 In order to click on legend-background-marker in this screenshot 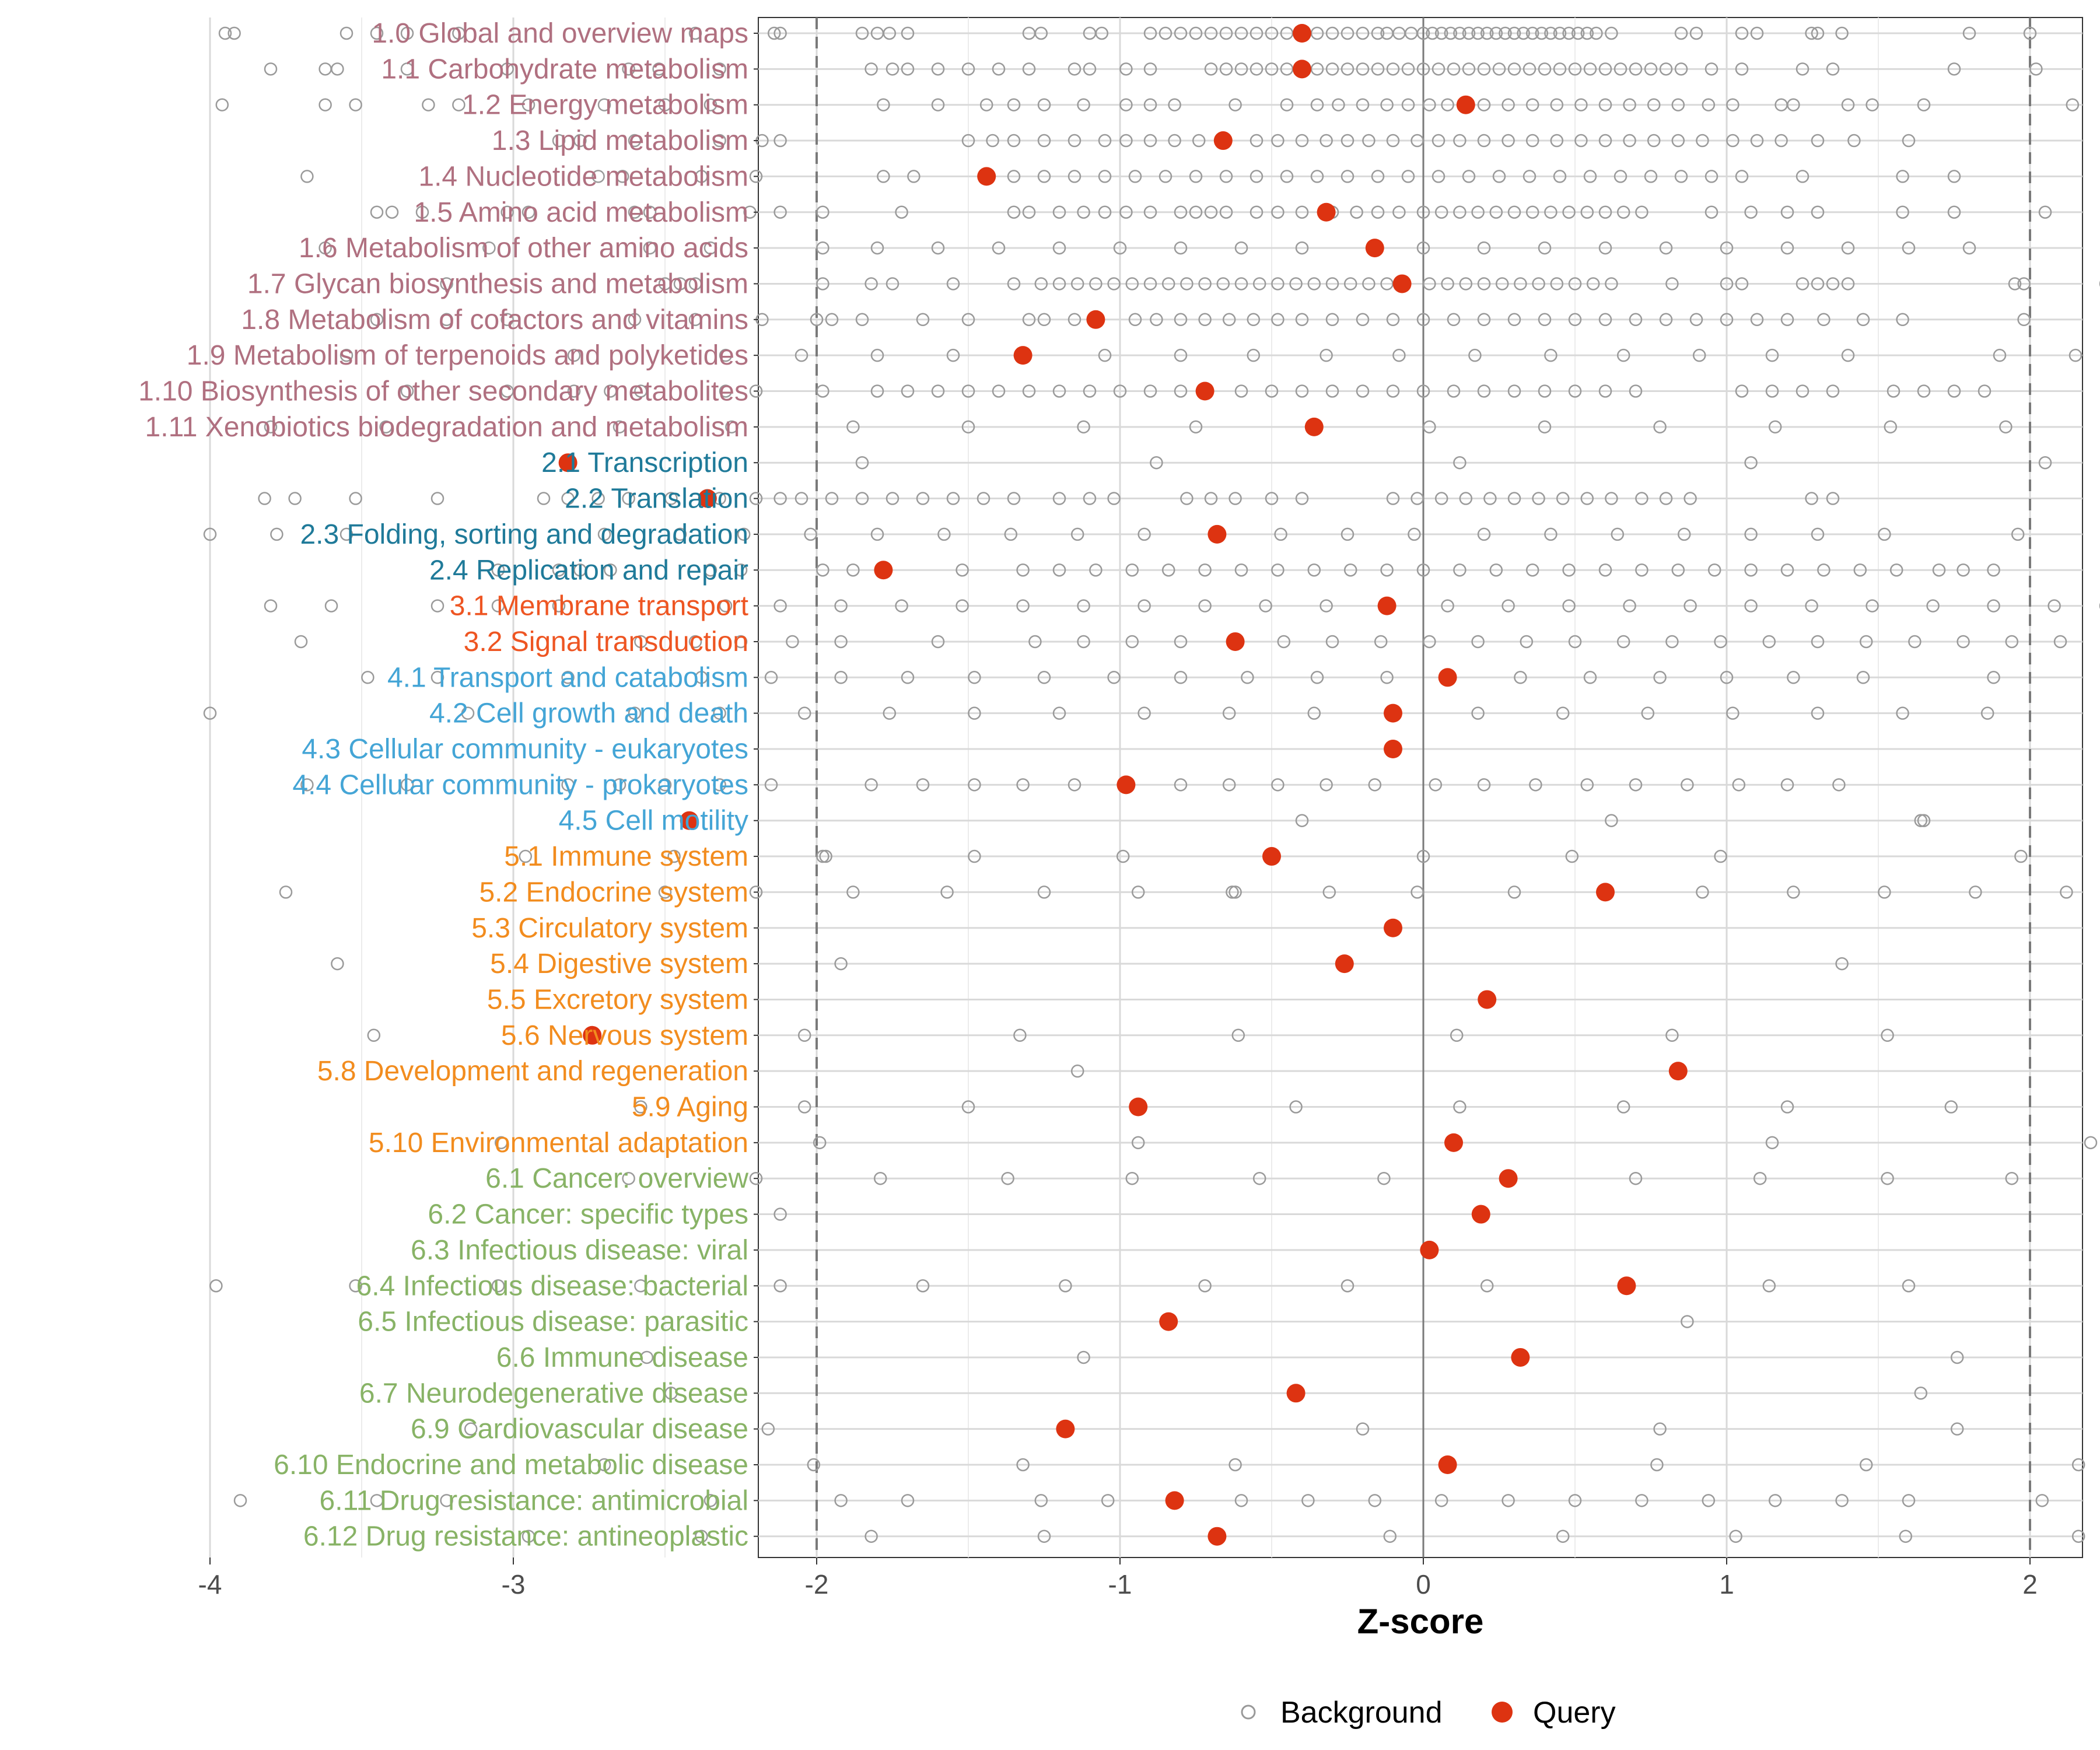, I will do `click(1248, 1712)`.